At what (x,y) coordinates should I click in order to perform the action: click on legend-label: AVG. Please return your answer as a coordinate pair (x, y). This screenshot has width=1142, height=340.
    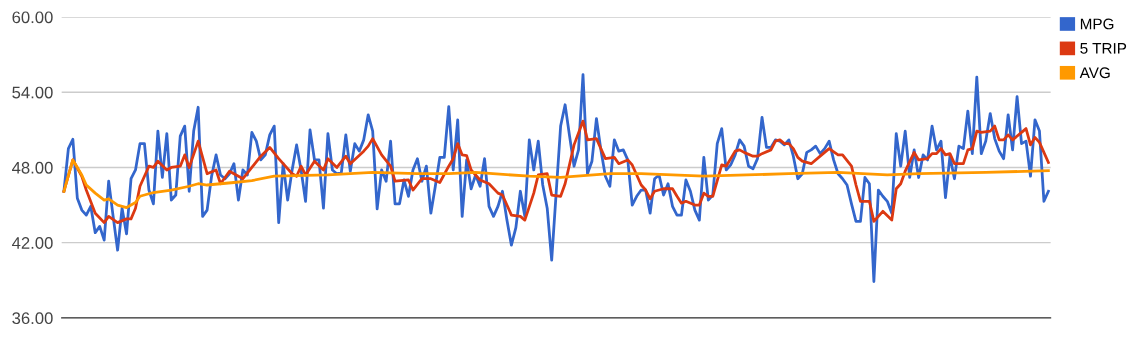
    Looking at the image, I should click on (1094, 73).